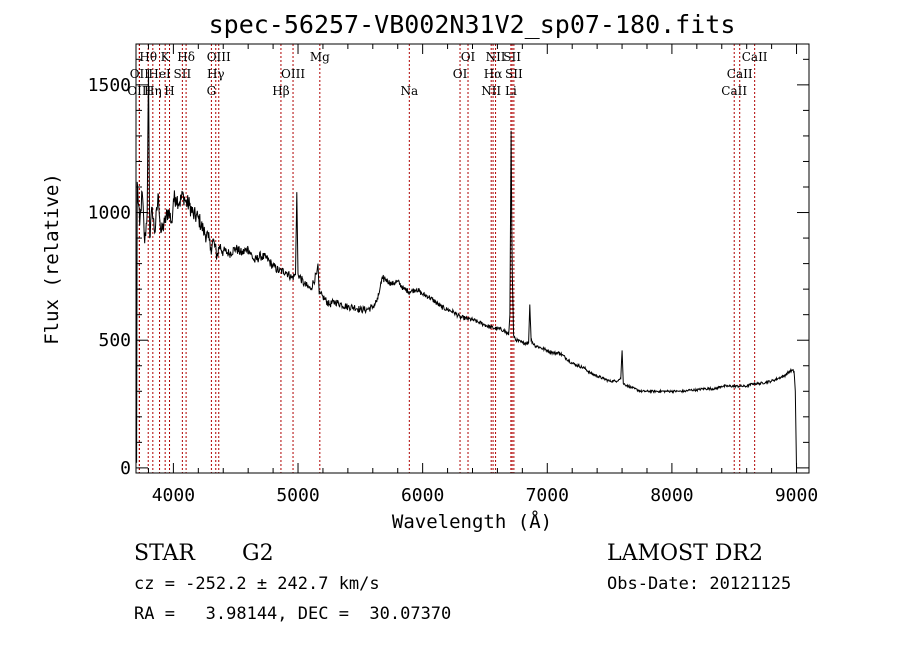  Describe the element at coordinates (148, 57) in the screenshot. I see `line-marker-label: Hθ` at that location.